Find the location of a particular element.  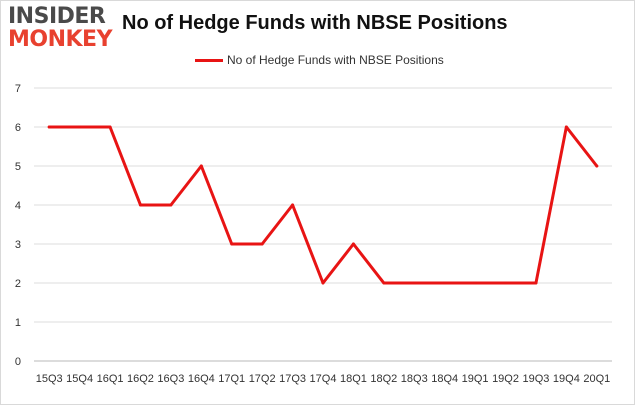

insider-monkey-logo: INSIDER MONKEY is located at coordinates (64, 28).